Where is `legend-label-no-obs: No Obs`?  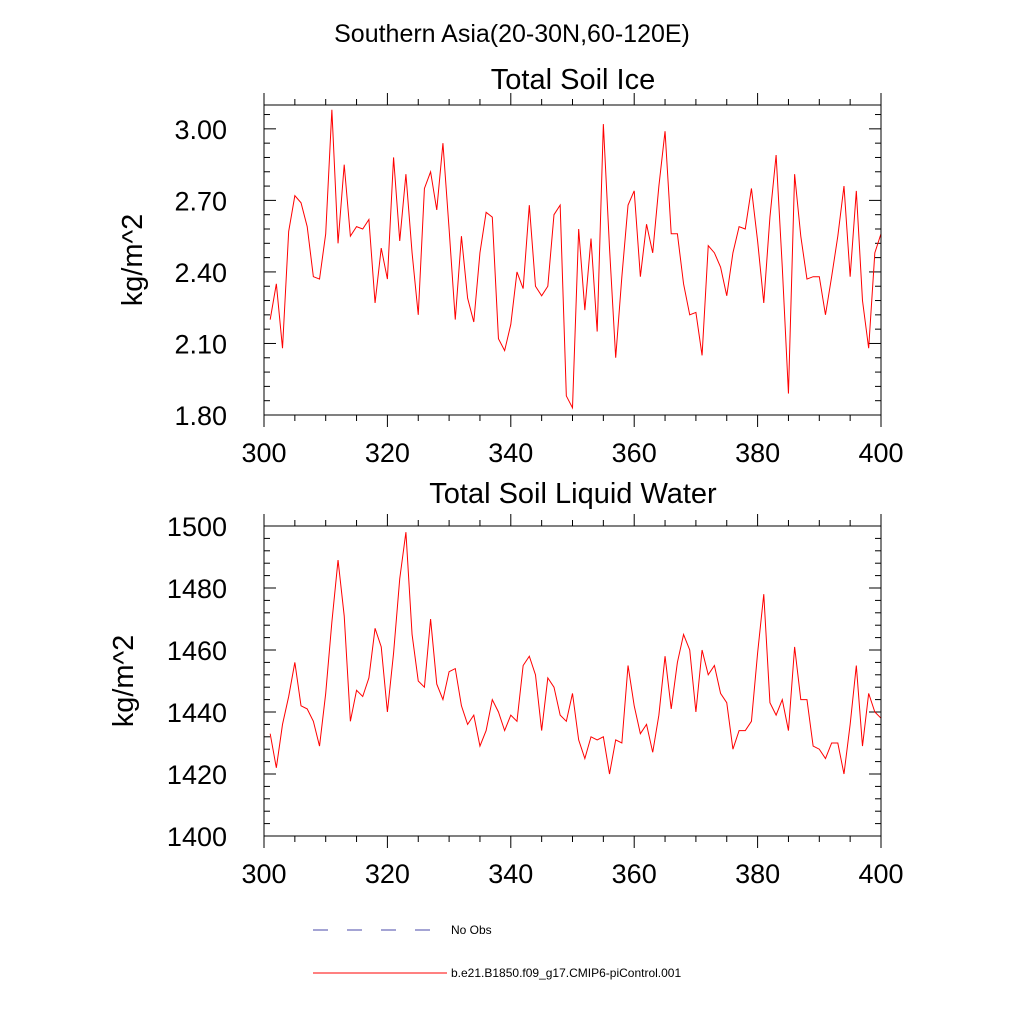 legend-label-no-obs: No Obs is located at coordinates (471, 930).